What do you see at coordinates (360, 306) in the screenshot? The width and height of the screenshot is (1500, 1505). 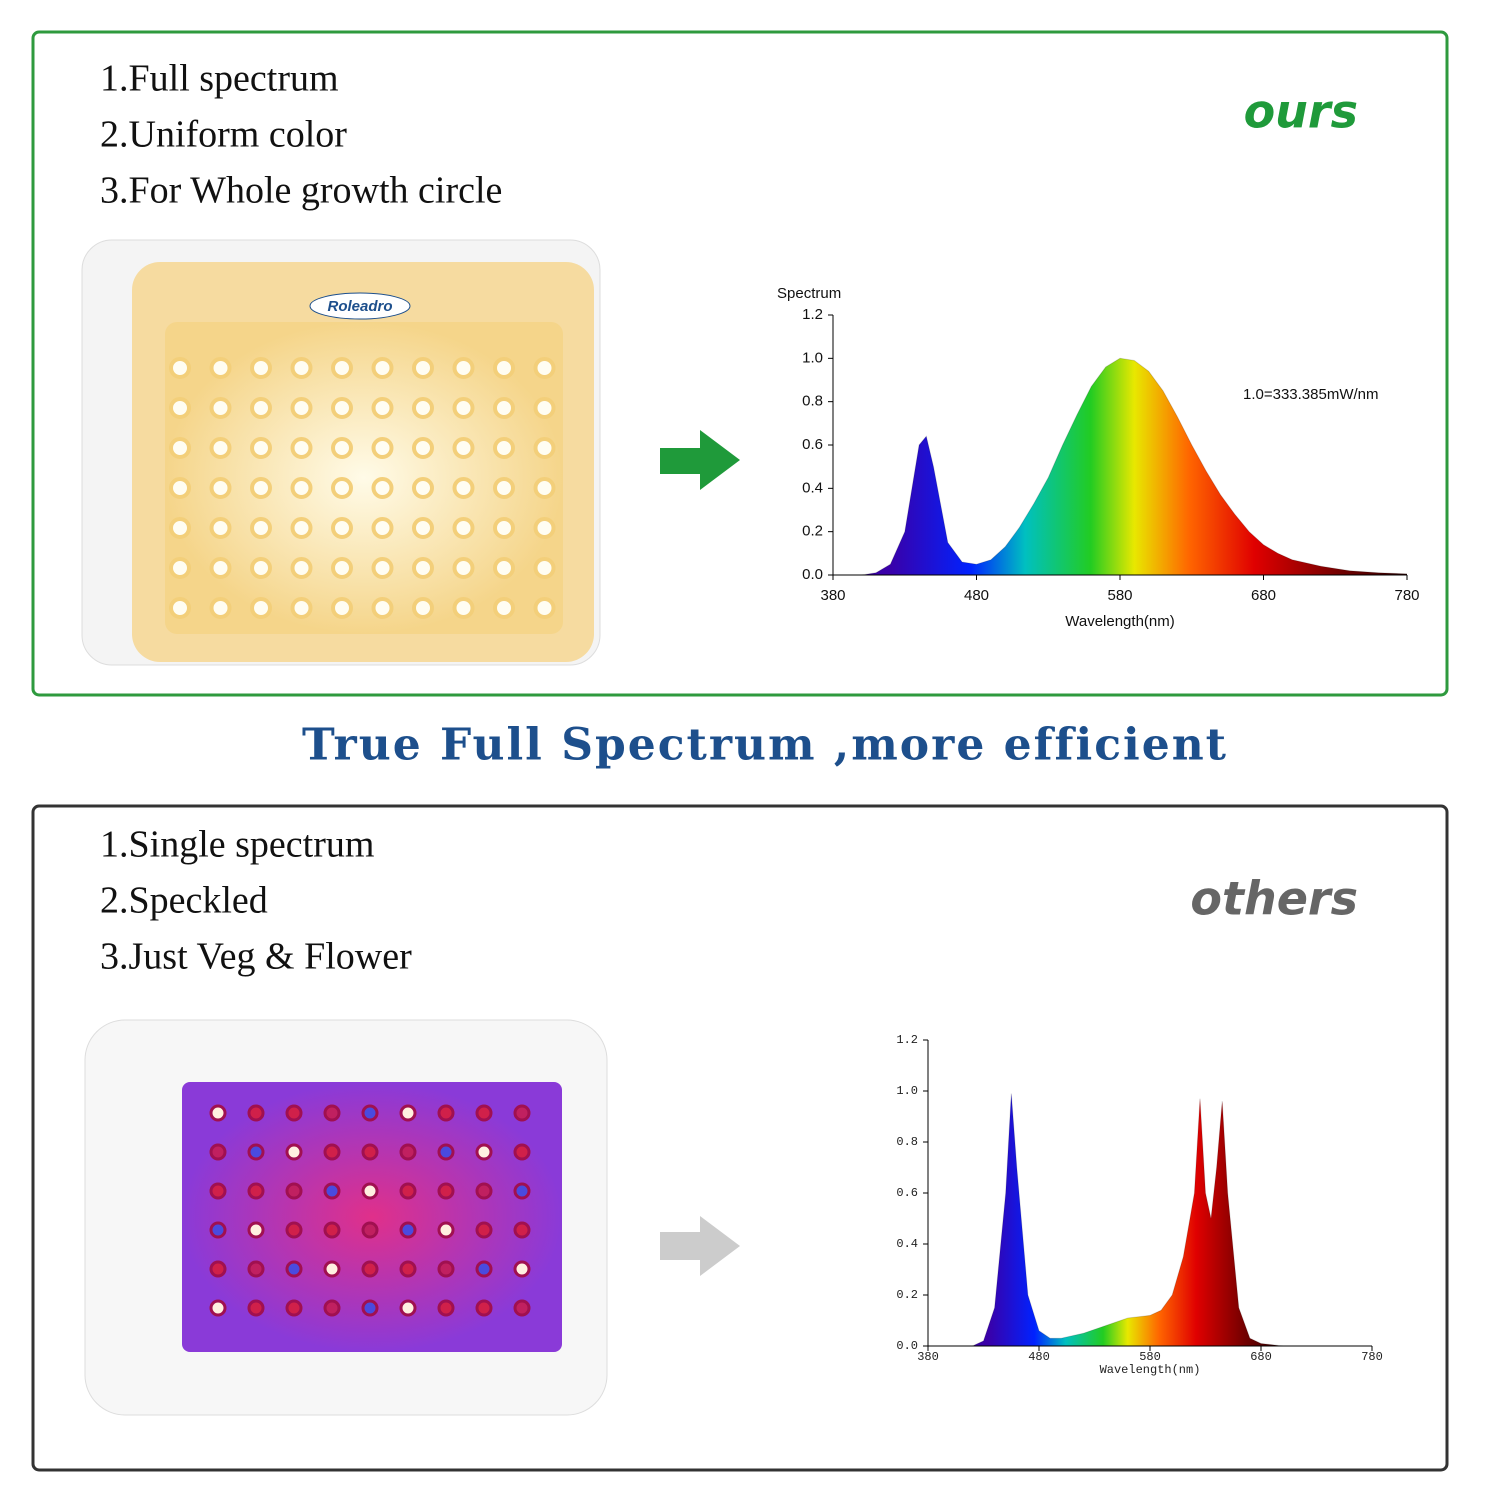 I see `logo` at bounding box center [360, 306].